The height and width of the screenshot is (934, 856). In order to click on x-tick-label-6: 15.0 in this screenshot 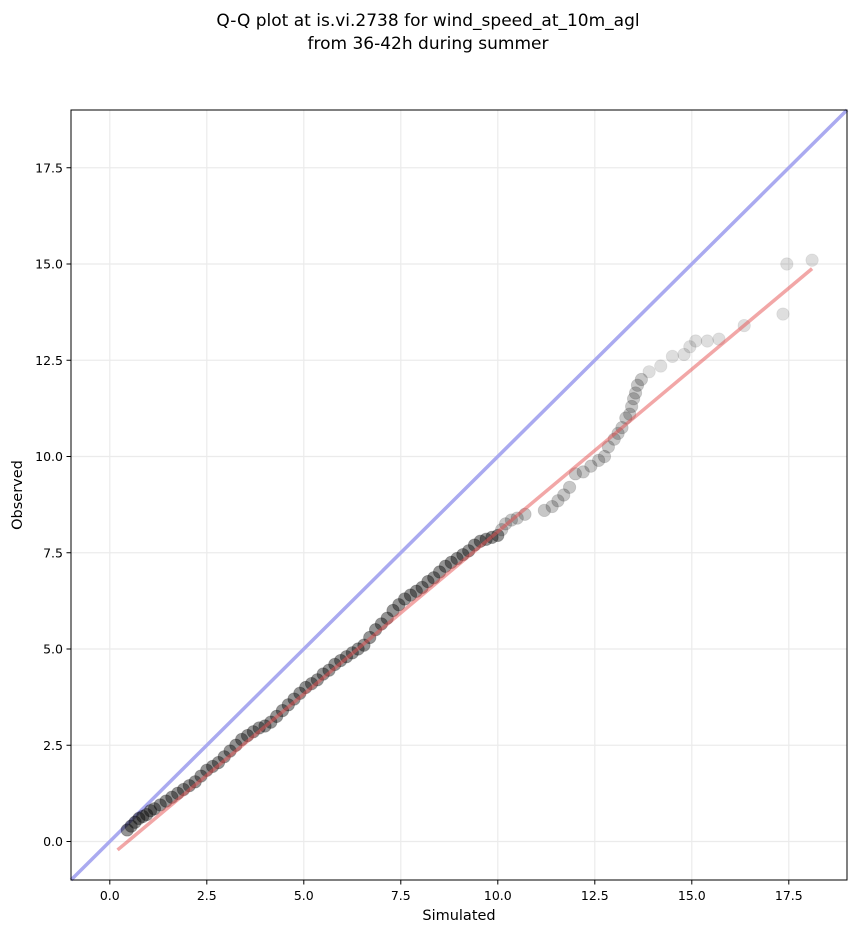, I will do `click(692, 895)`.